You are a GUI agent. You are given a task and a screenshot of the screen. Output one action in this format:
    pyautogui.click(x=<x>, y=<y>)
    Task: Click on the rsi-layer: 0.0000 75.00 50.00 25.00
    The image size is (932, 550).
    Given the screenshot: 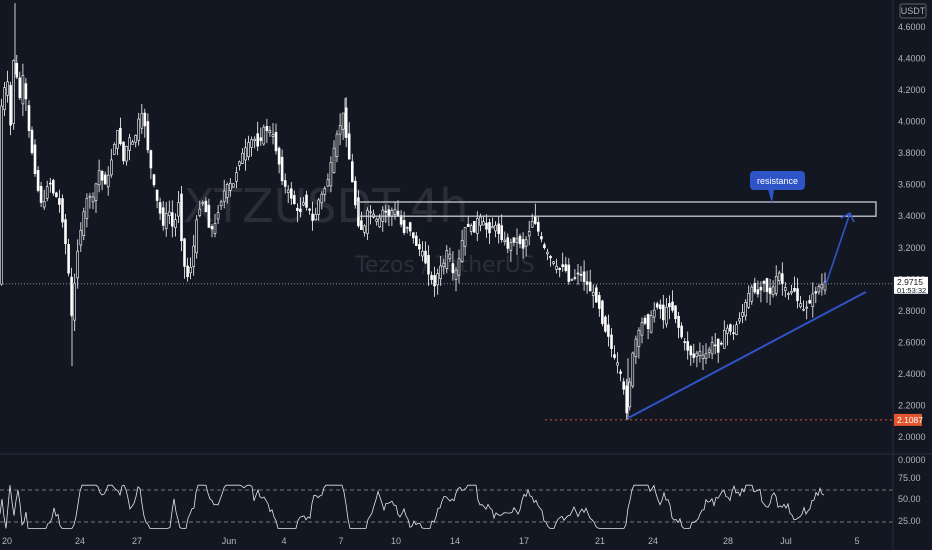 What is the action you would take?
    pyautogui.click(x=463, y=492)
    